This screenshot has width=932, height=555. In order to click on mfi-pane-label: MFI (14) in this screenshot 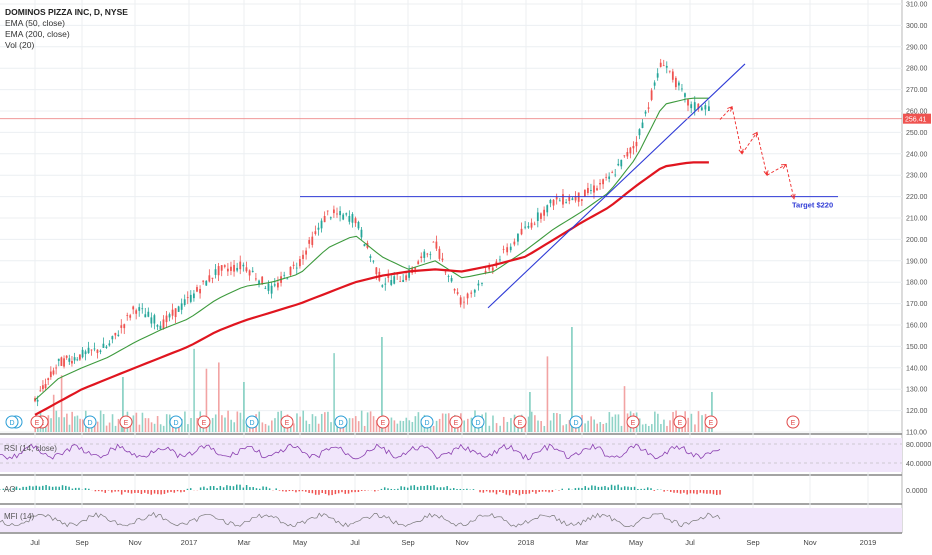, I will do `click(19, 516)`.